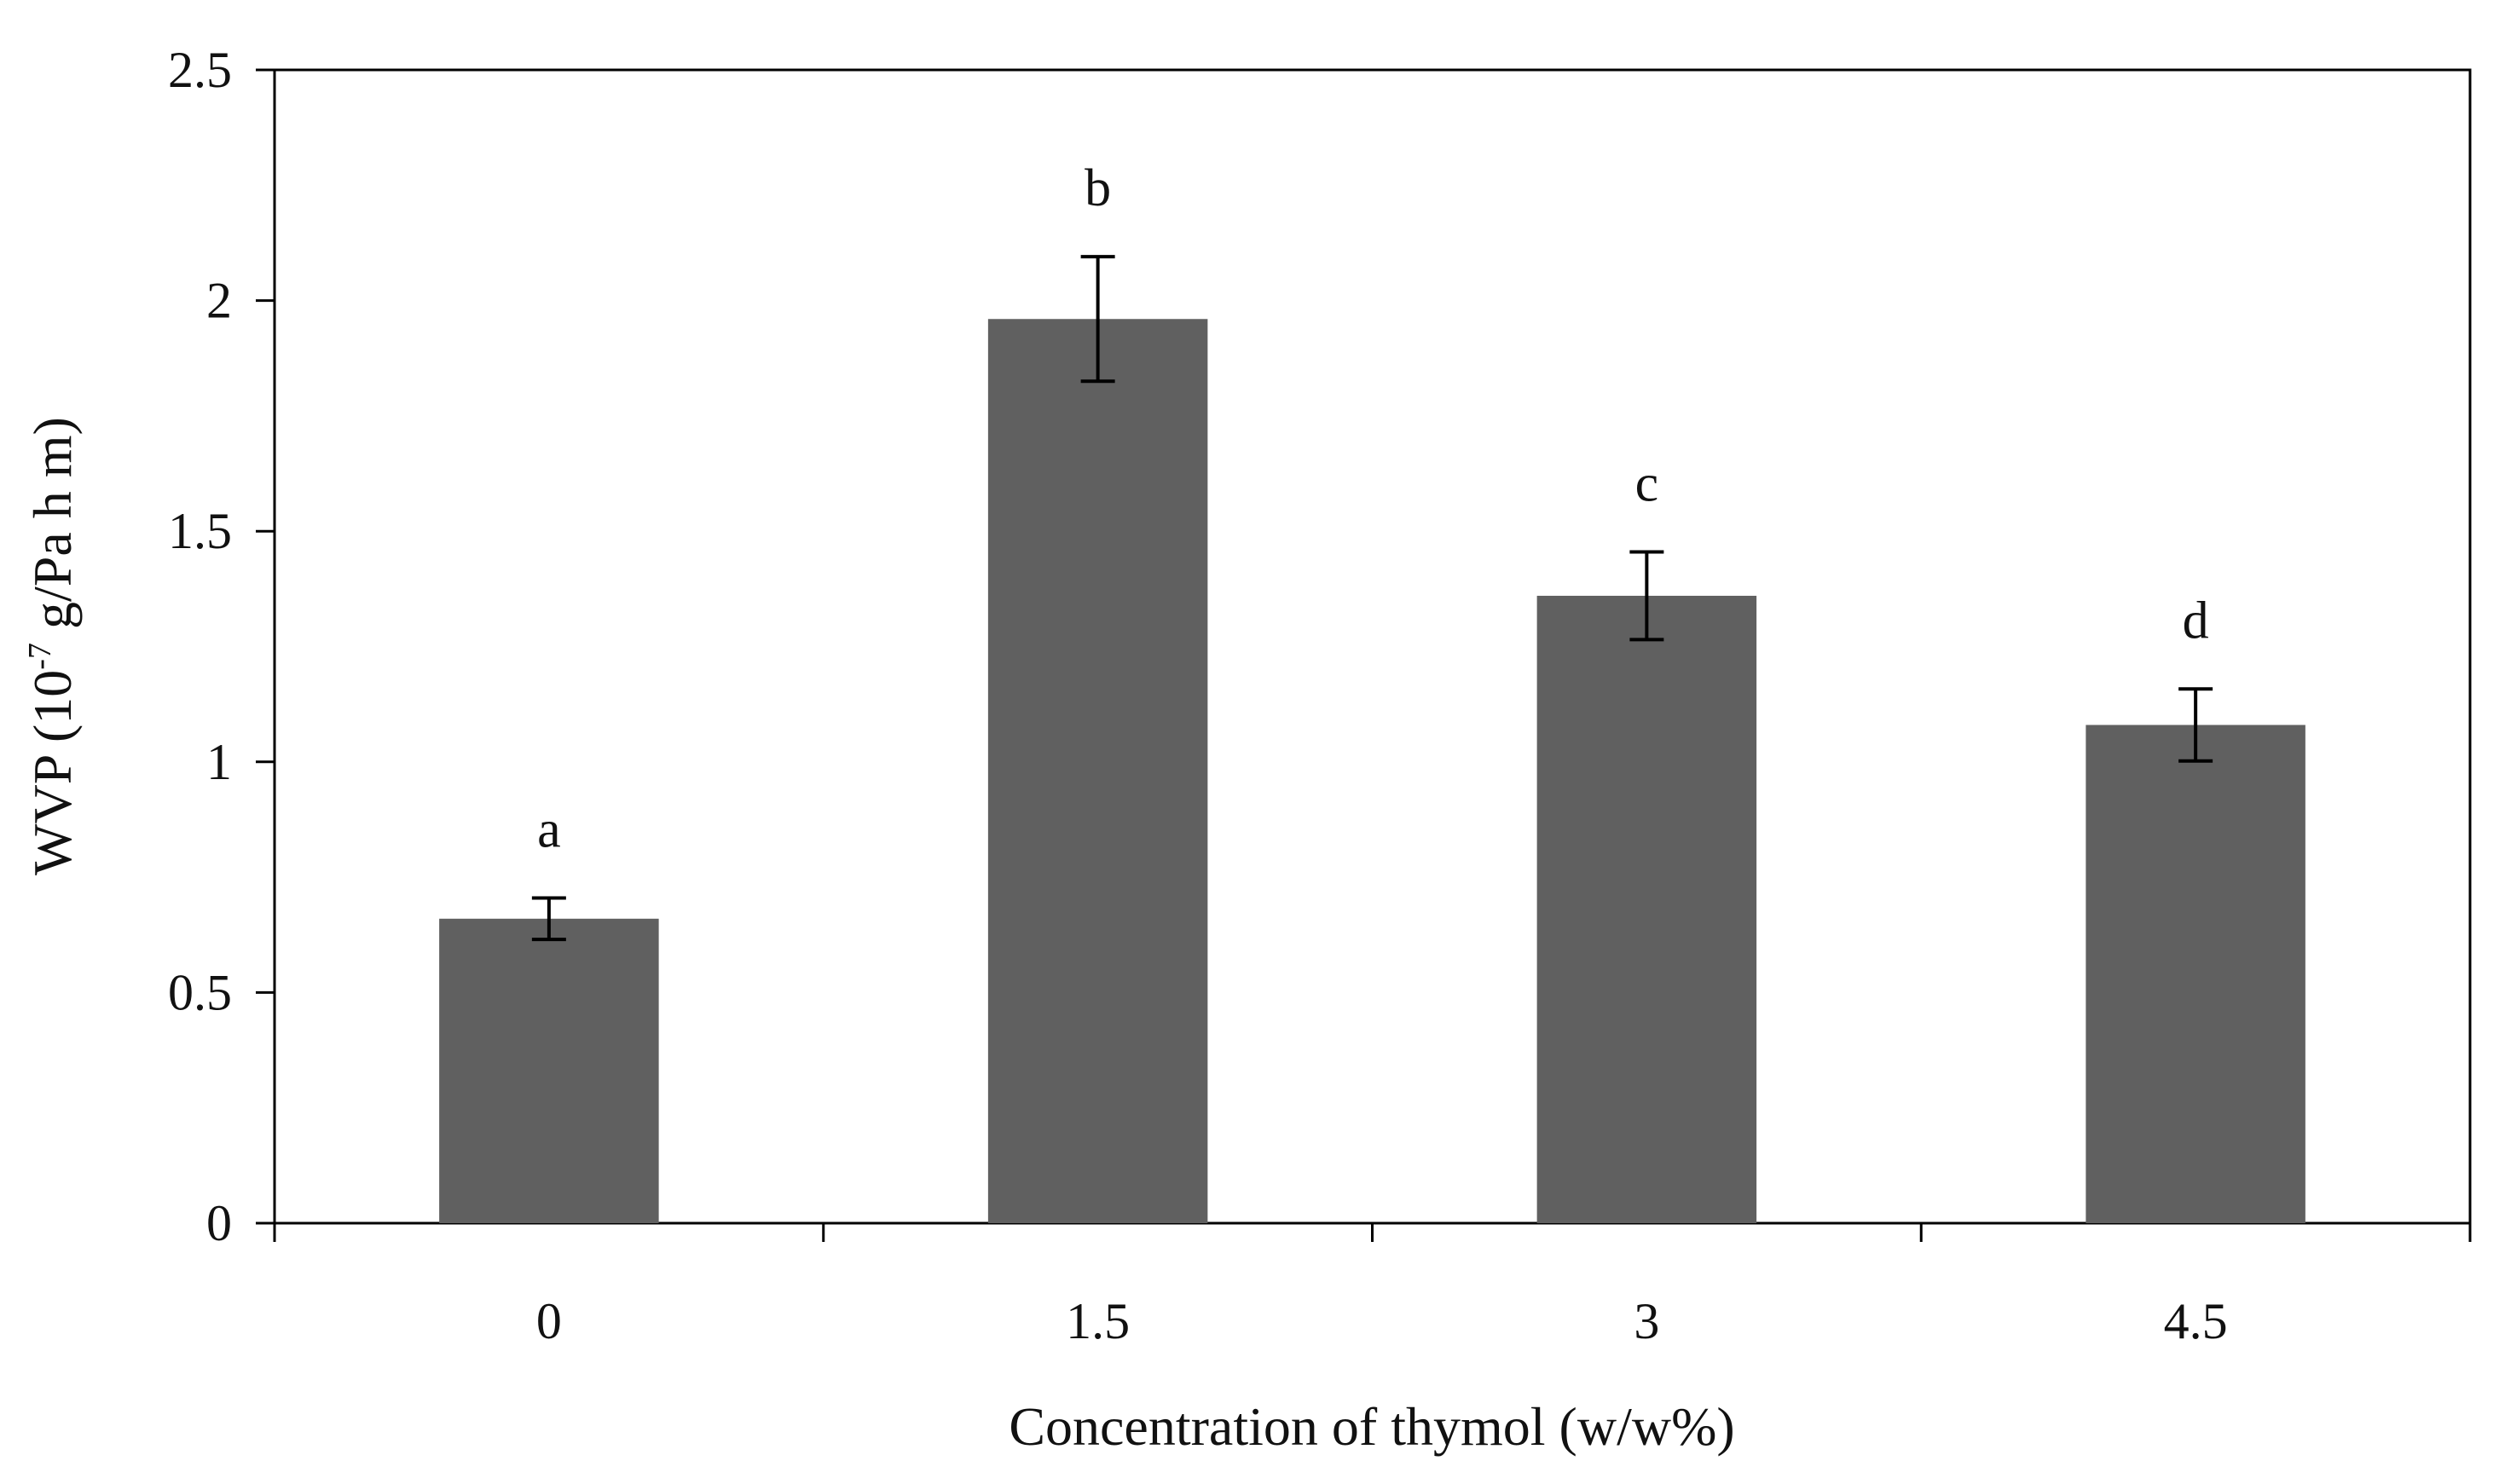 Image resolution: width=2505 pixels, height=1484 pixels. What do you see at coordinates (1372, 1286) in the screenshot?
I see `x-axis: 0 1.5 3 4.5` at bounding box center [1372, 1286].